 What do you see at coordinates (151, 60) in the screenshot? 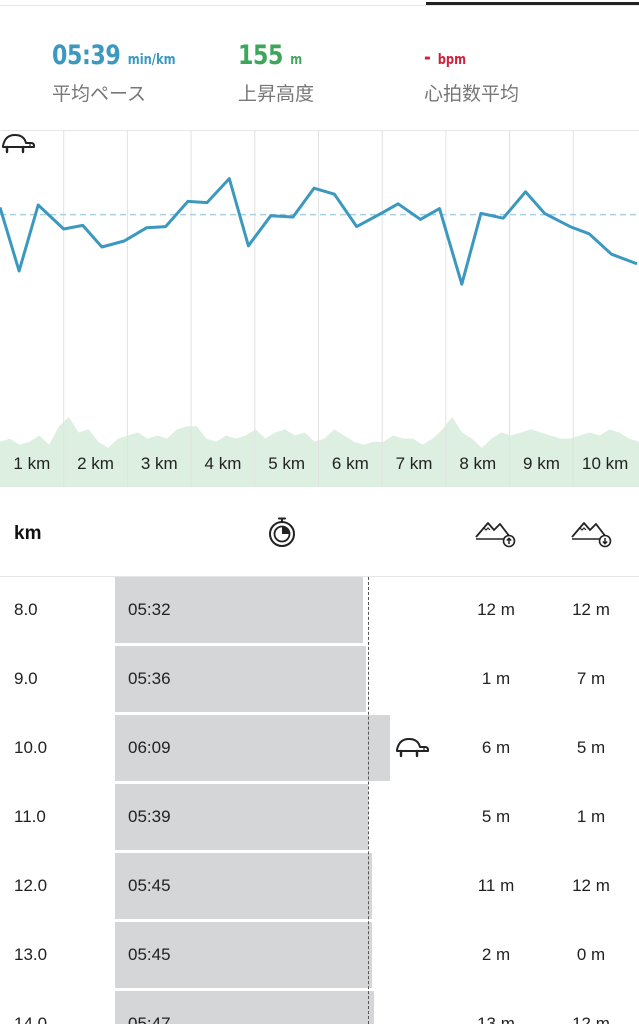
I see `pace-unit: min/km` at bounding box center [151, 60].